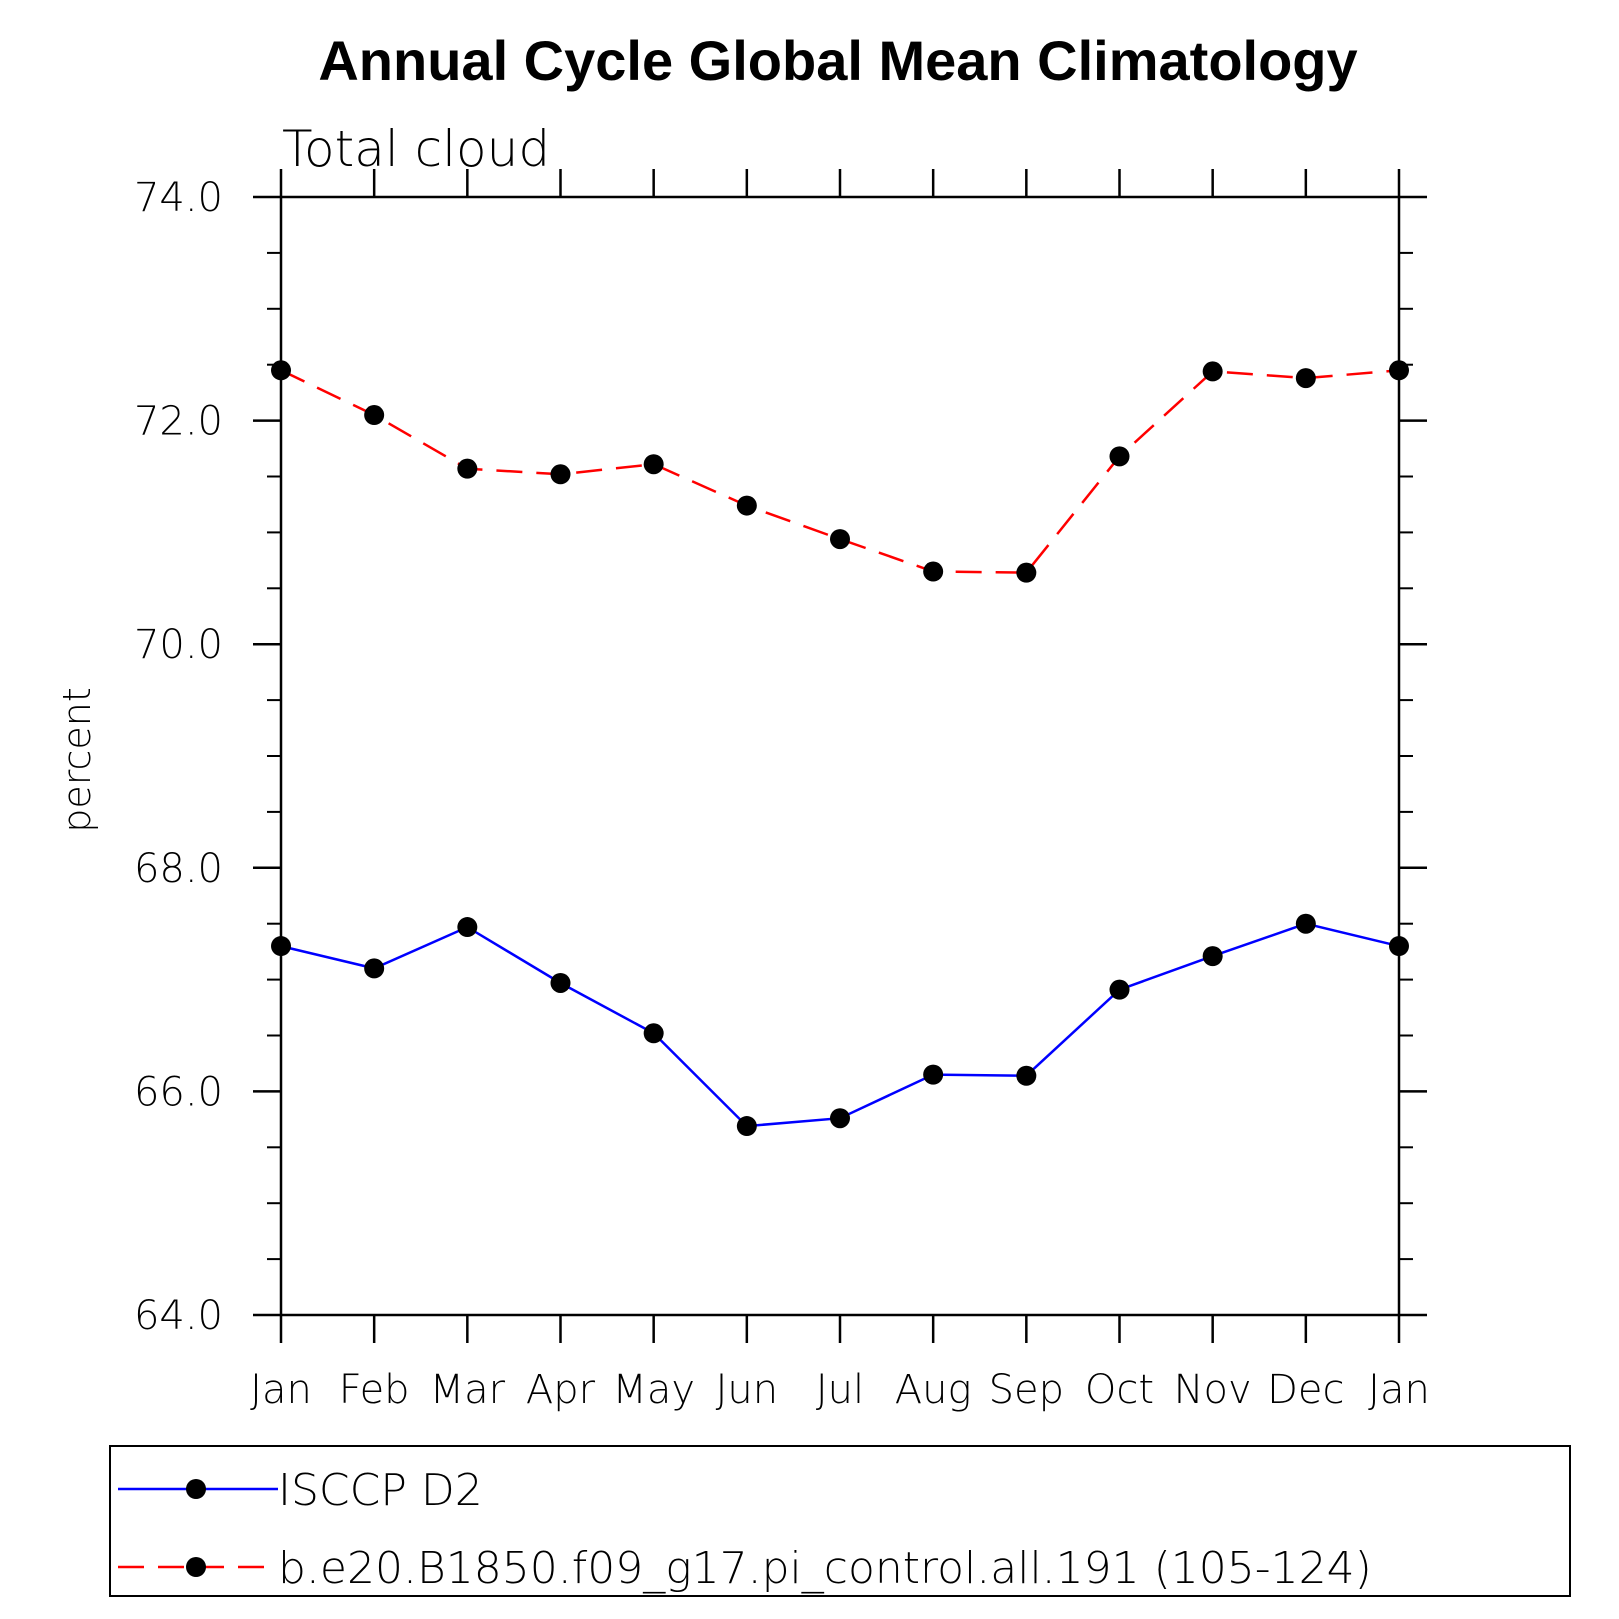 This screenshot has height=1619, width=1619. Describe the element at coordinates (1213, 1390) in the screenshot. I see `x-tick-label: Nov` at that location.